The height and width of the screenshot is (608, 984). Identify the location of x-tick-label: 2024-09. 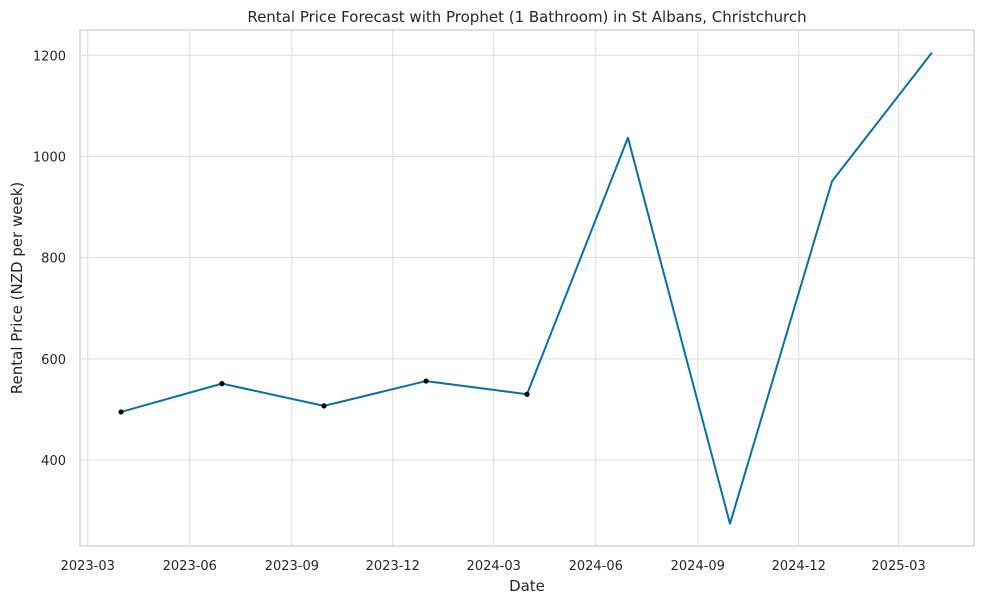
(698, 566).